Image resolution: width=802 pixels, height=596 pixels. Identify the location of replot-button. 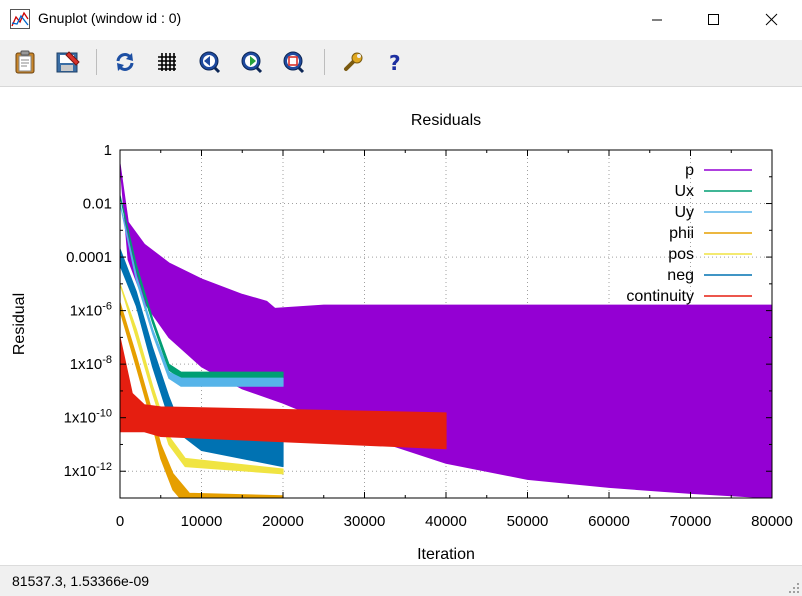
(125, 62).